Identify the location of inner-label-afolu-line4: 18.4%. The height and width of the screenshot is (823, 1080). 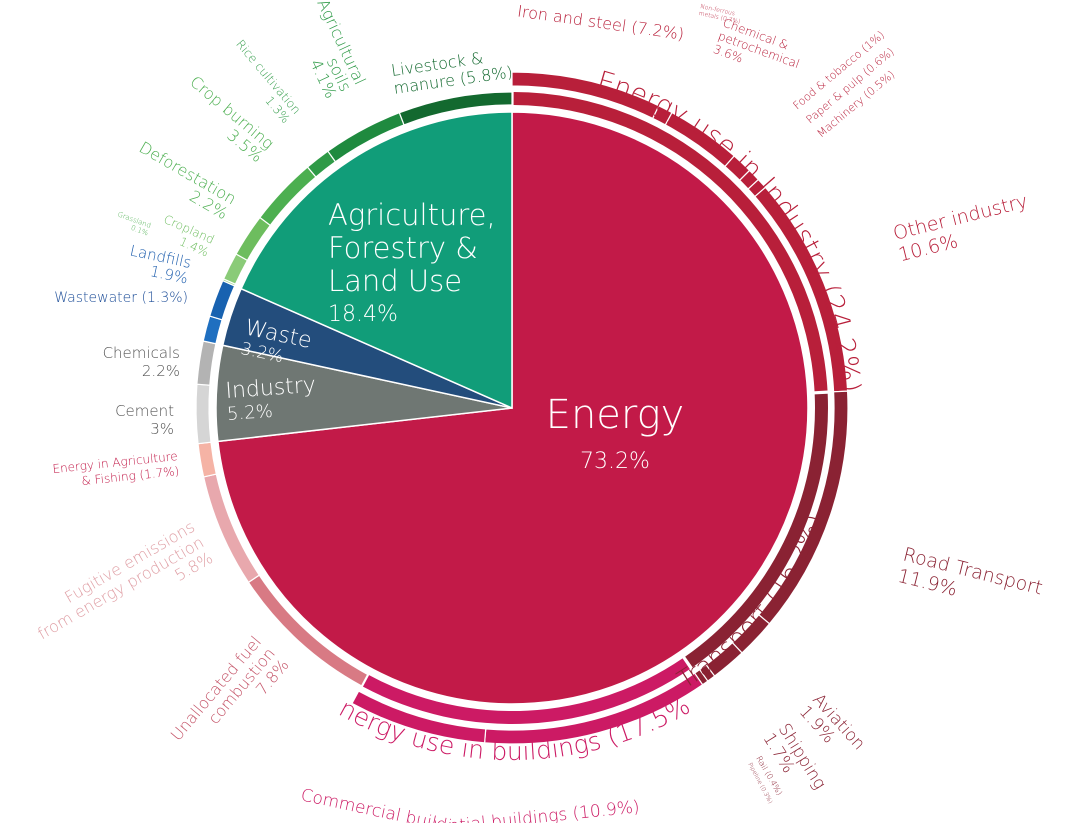
(363, 314).